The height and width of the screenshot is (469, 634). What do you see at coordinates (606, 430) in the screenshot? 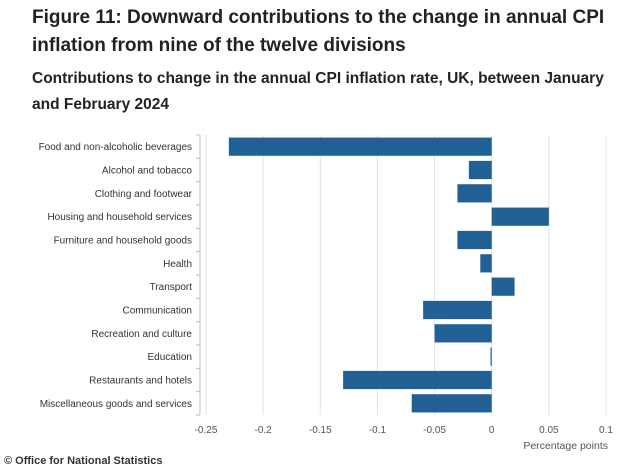
I see `x-tick-label-7: 0.1` at bounding box center [606, 430].